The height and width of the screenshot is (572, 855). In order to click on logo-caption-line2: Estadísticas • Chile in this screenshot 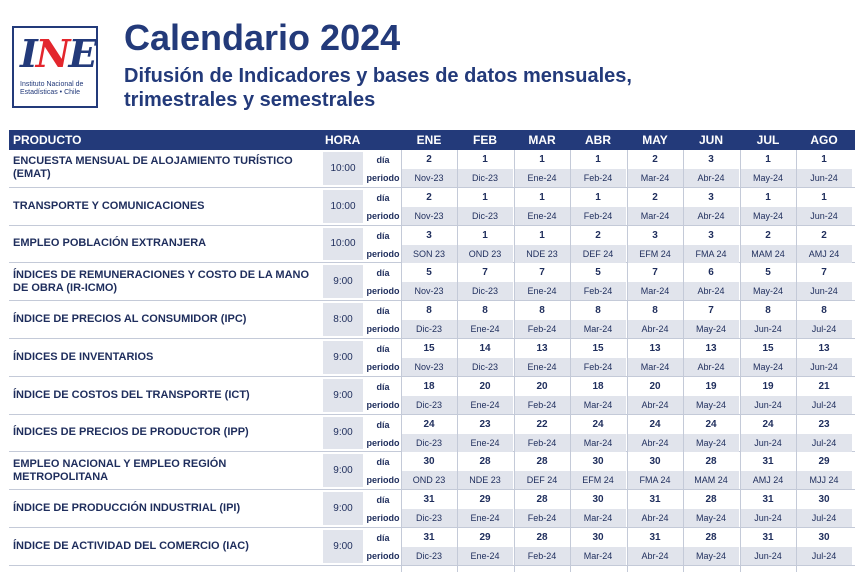, I will do `click(50, 92)`.